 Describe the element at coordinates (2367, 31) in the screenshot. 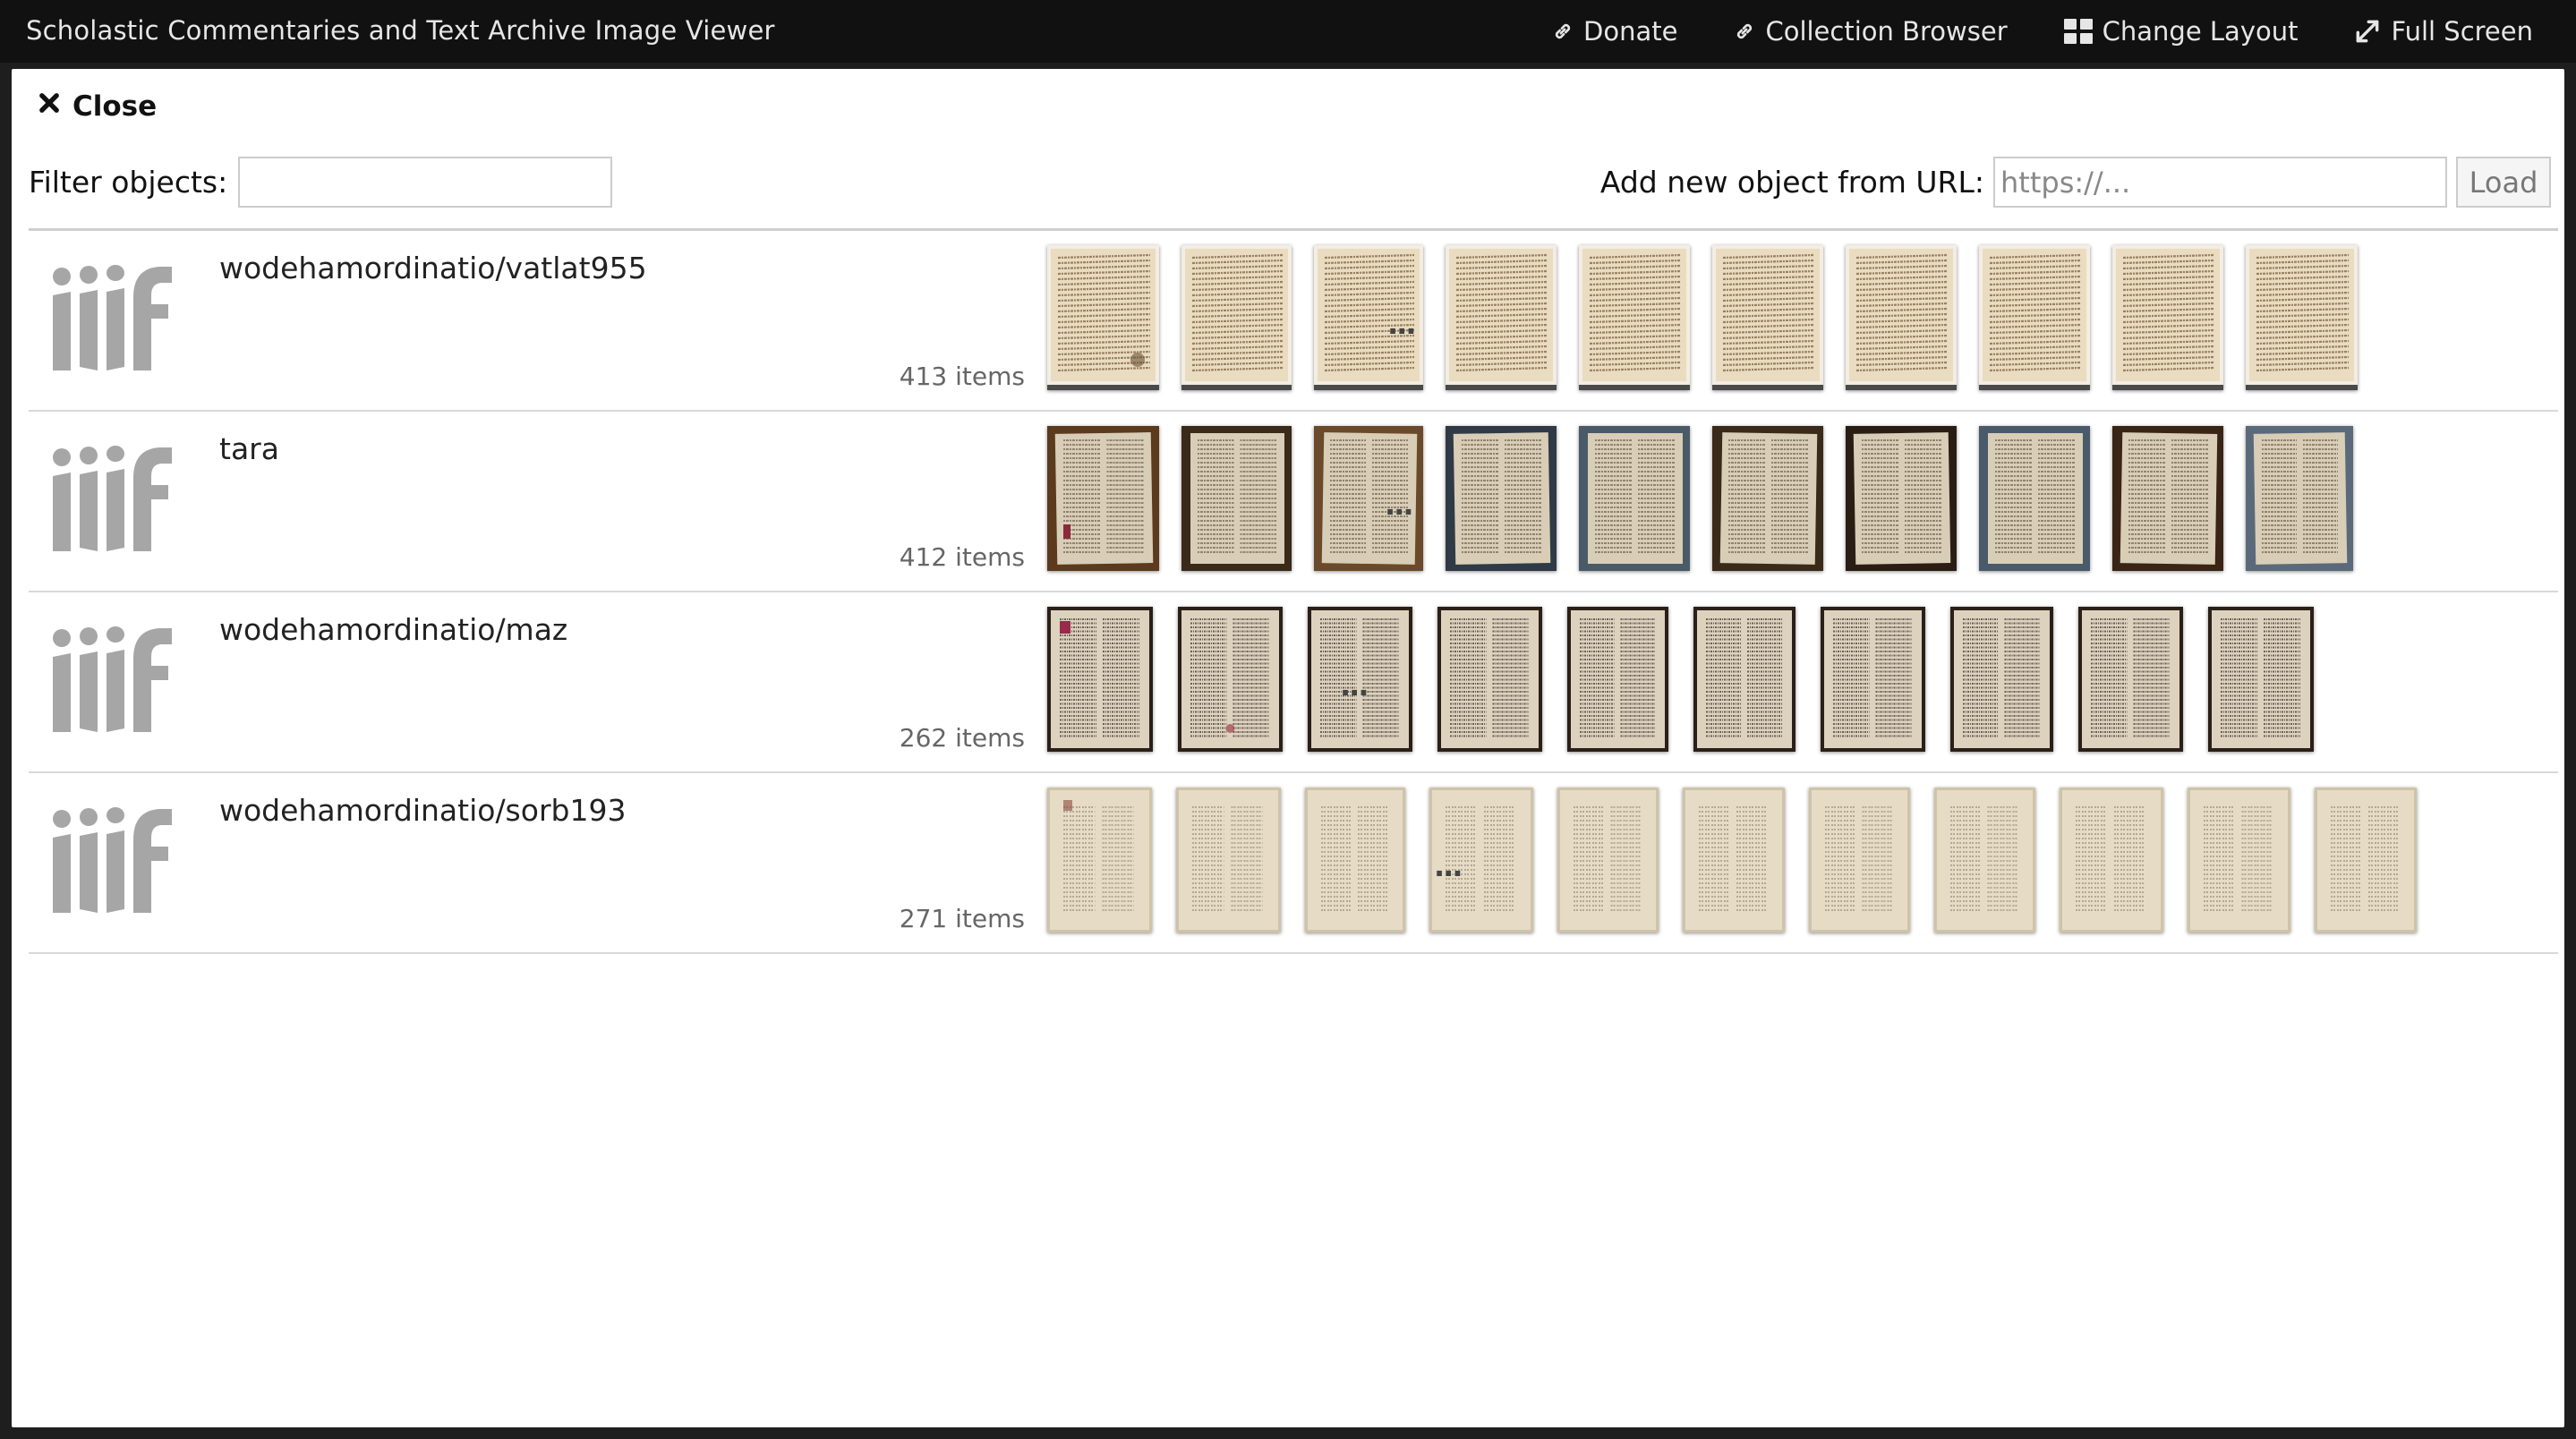

I see `expand-icon` at that location.